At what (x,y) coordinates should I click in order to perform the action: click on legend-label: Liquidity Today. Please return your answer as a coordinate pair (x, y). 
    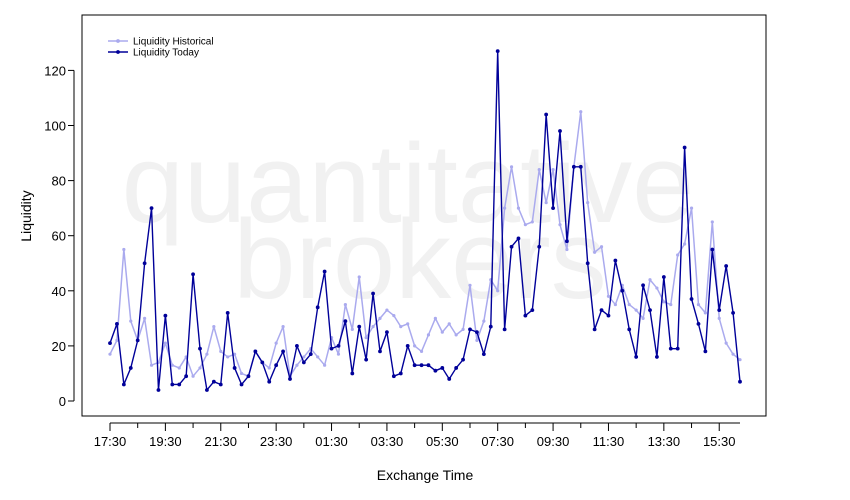
    Looking at the image, I should click on (166, 53).